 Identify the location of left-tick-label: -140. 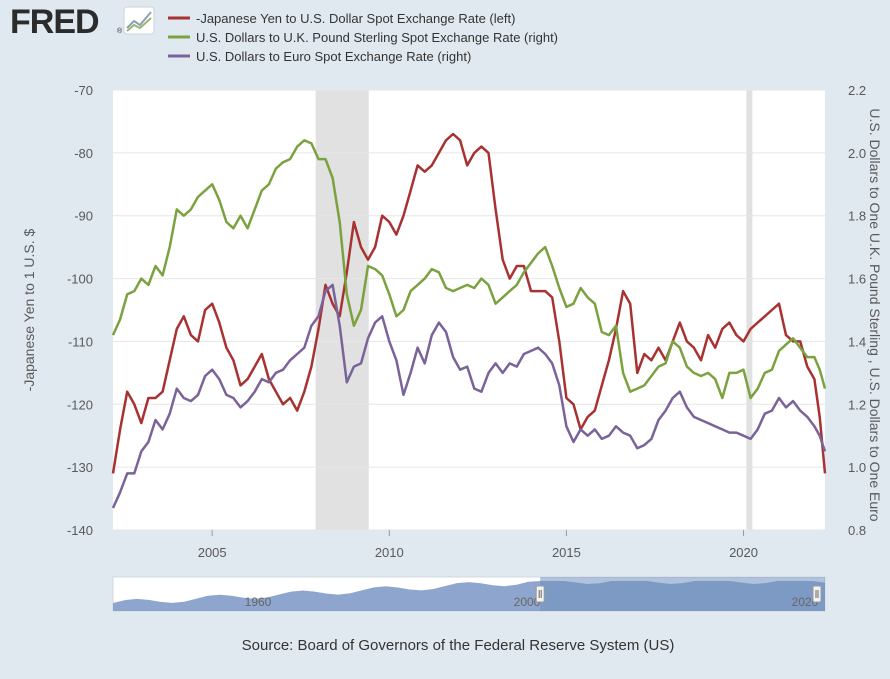
(80, 530).